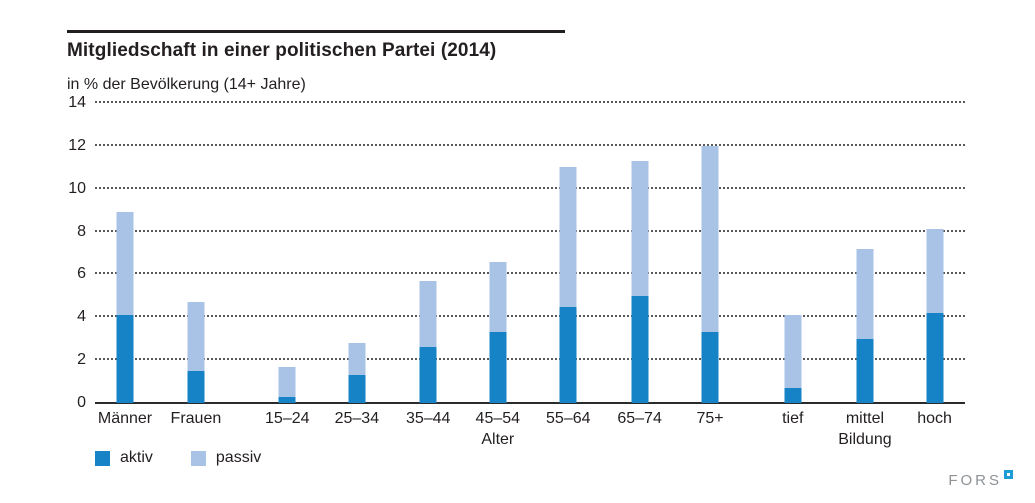  What do you see at coordinates (125, 264) in the screenshot?
I see `bar-segment-passiv-Männer` at bounding box center [125, 264].